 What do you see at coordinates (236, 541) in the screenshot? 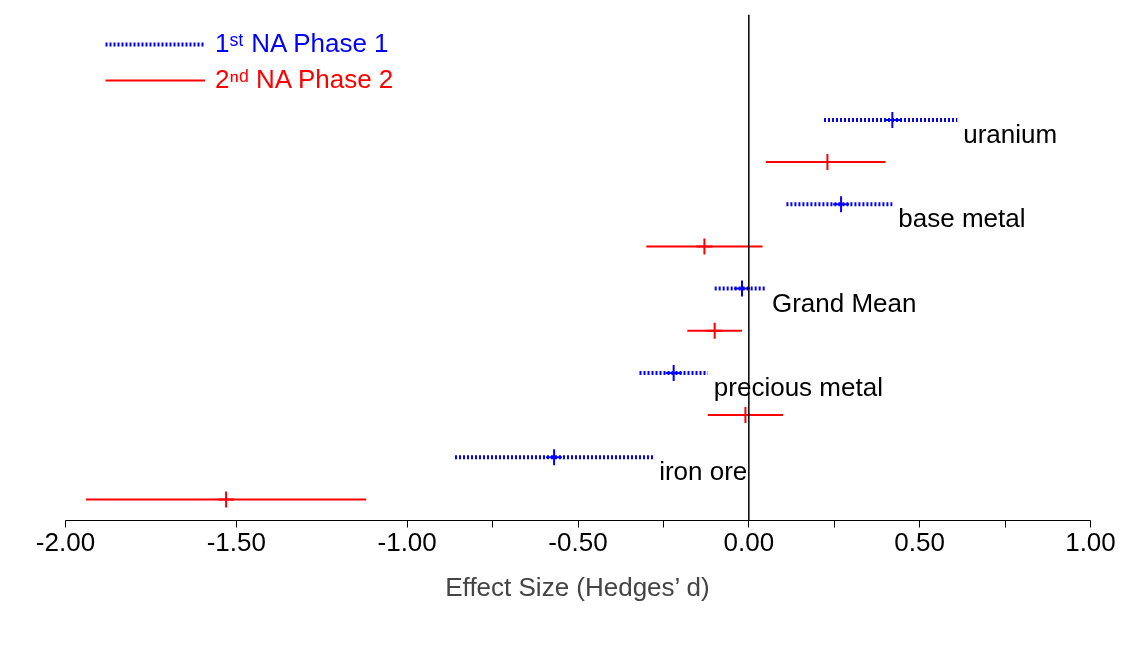
I see `x-tick-label: -1.50` at bounding box center [236, 541].